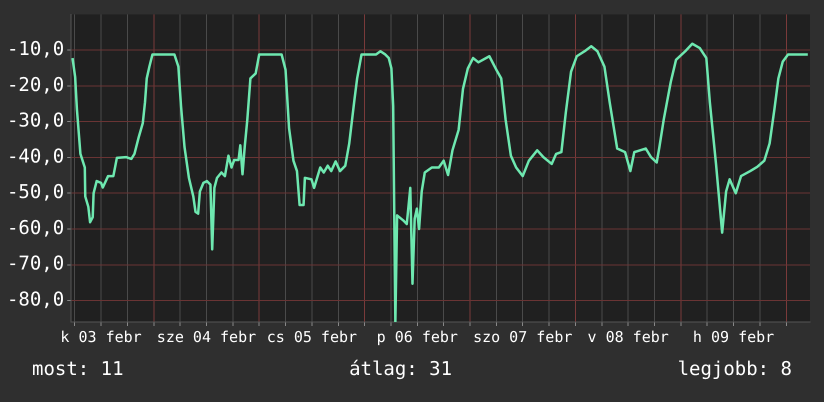  Describe the element at coordinates (312, 337) in the screenshot. I see `x-tick-label: cs 05 febr` at that location.